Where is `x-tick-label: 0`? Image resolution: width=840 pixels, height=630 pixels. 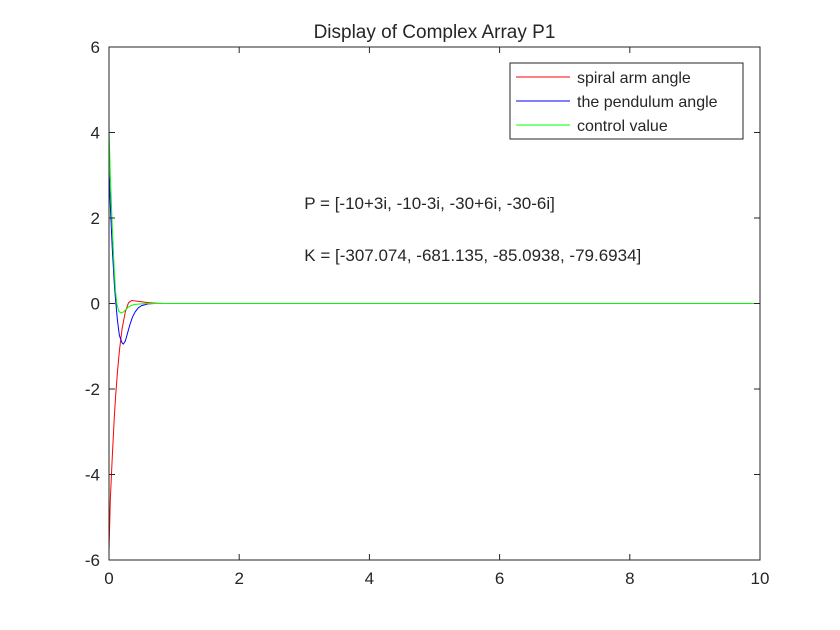 x-tick-label: 0 is located at coordinates (108, 578).